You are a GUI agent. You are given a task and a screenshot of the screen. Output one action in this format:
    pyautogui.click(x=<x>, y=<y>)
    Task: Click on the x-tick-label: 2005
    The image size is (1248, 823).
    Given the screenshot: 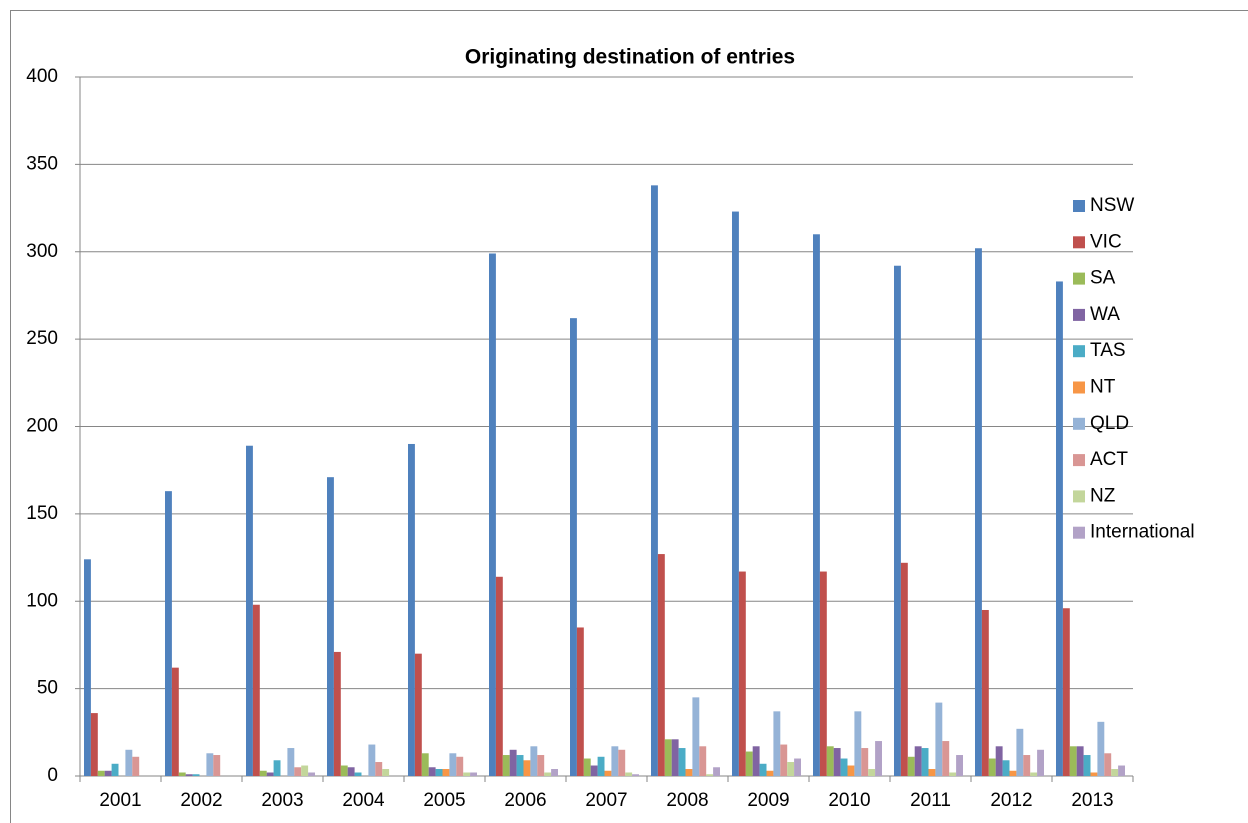 What is the action you would take?
    pyautogui.click(x=444, y=800)
    